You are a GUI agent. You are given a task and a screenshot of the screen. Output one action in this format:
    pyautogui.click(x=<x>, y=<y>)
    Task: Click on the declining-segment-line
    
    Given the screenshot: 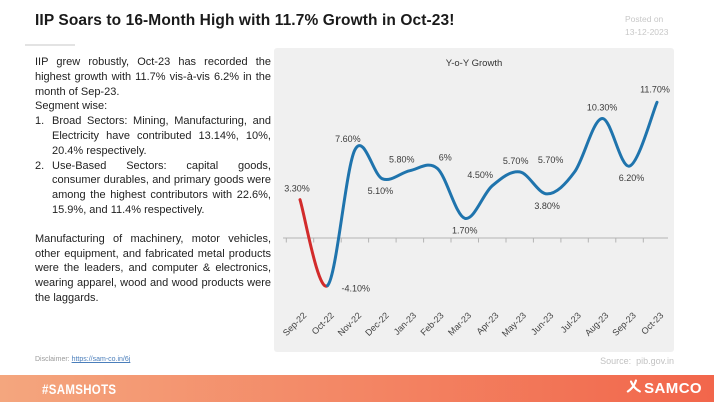 What is the action you would take?
    pyautogui.click(x=313, y=243)
    